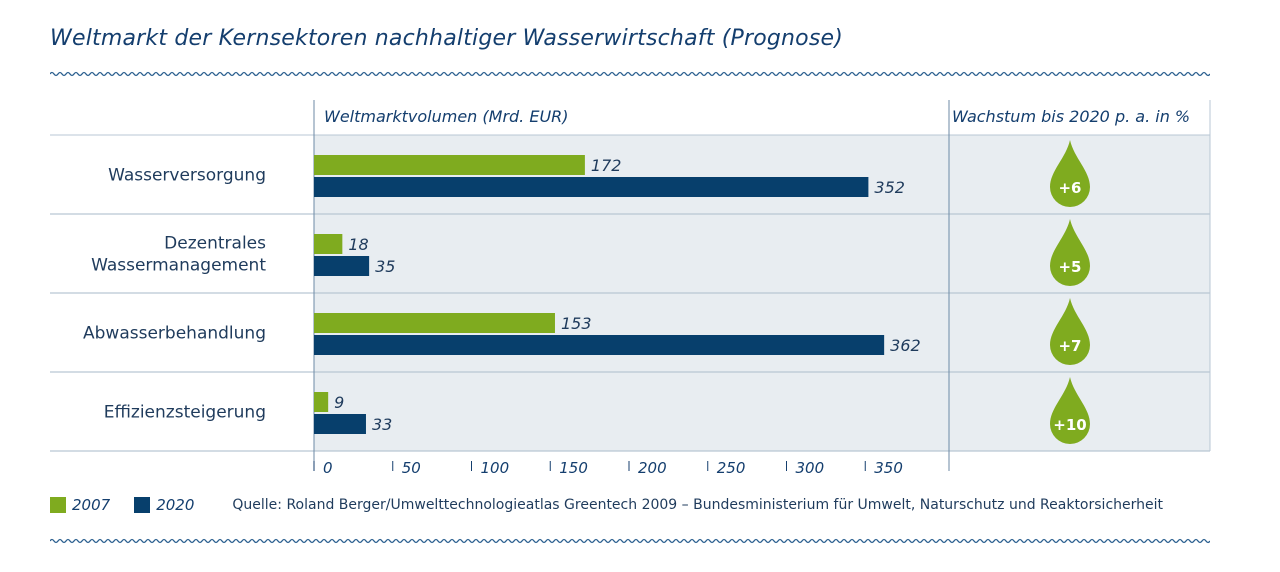 The width and height of the screenshot is (1280, 572). I want to click on legend-swatch-2007, so click(58, 505).